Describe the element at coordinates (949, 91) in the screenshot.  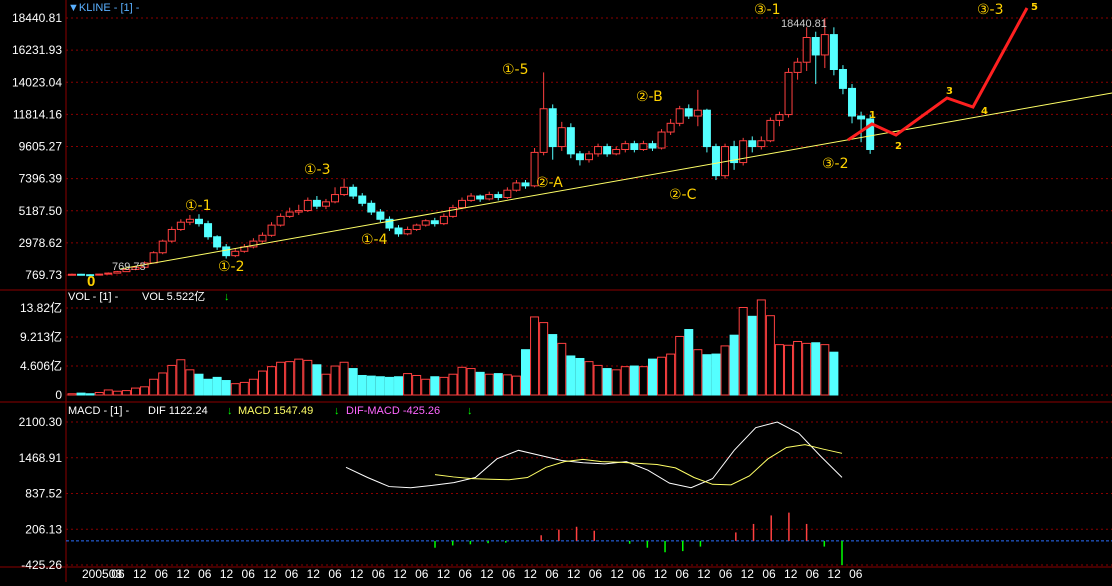
I see `projection-point-label: 3` at that location.